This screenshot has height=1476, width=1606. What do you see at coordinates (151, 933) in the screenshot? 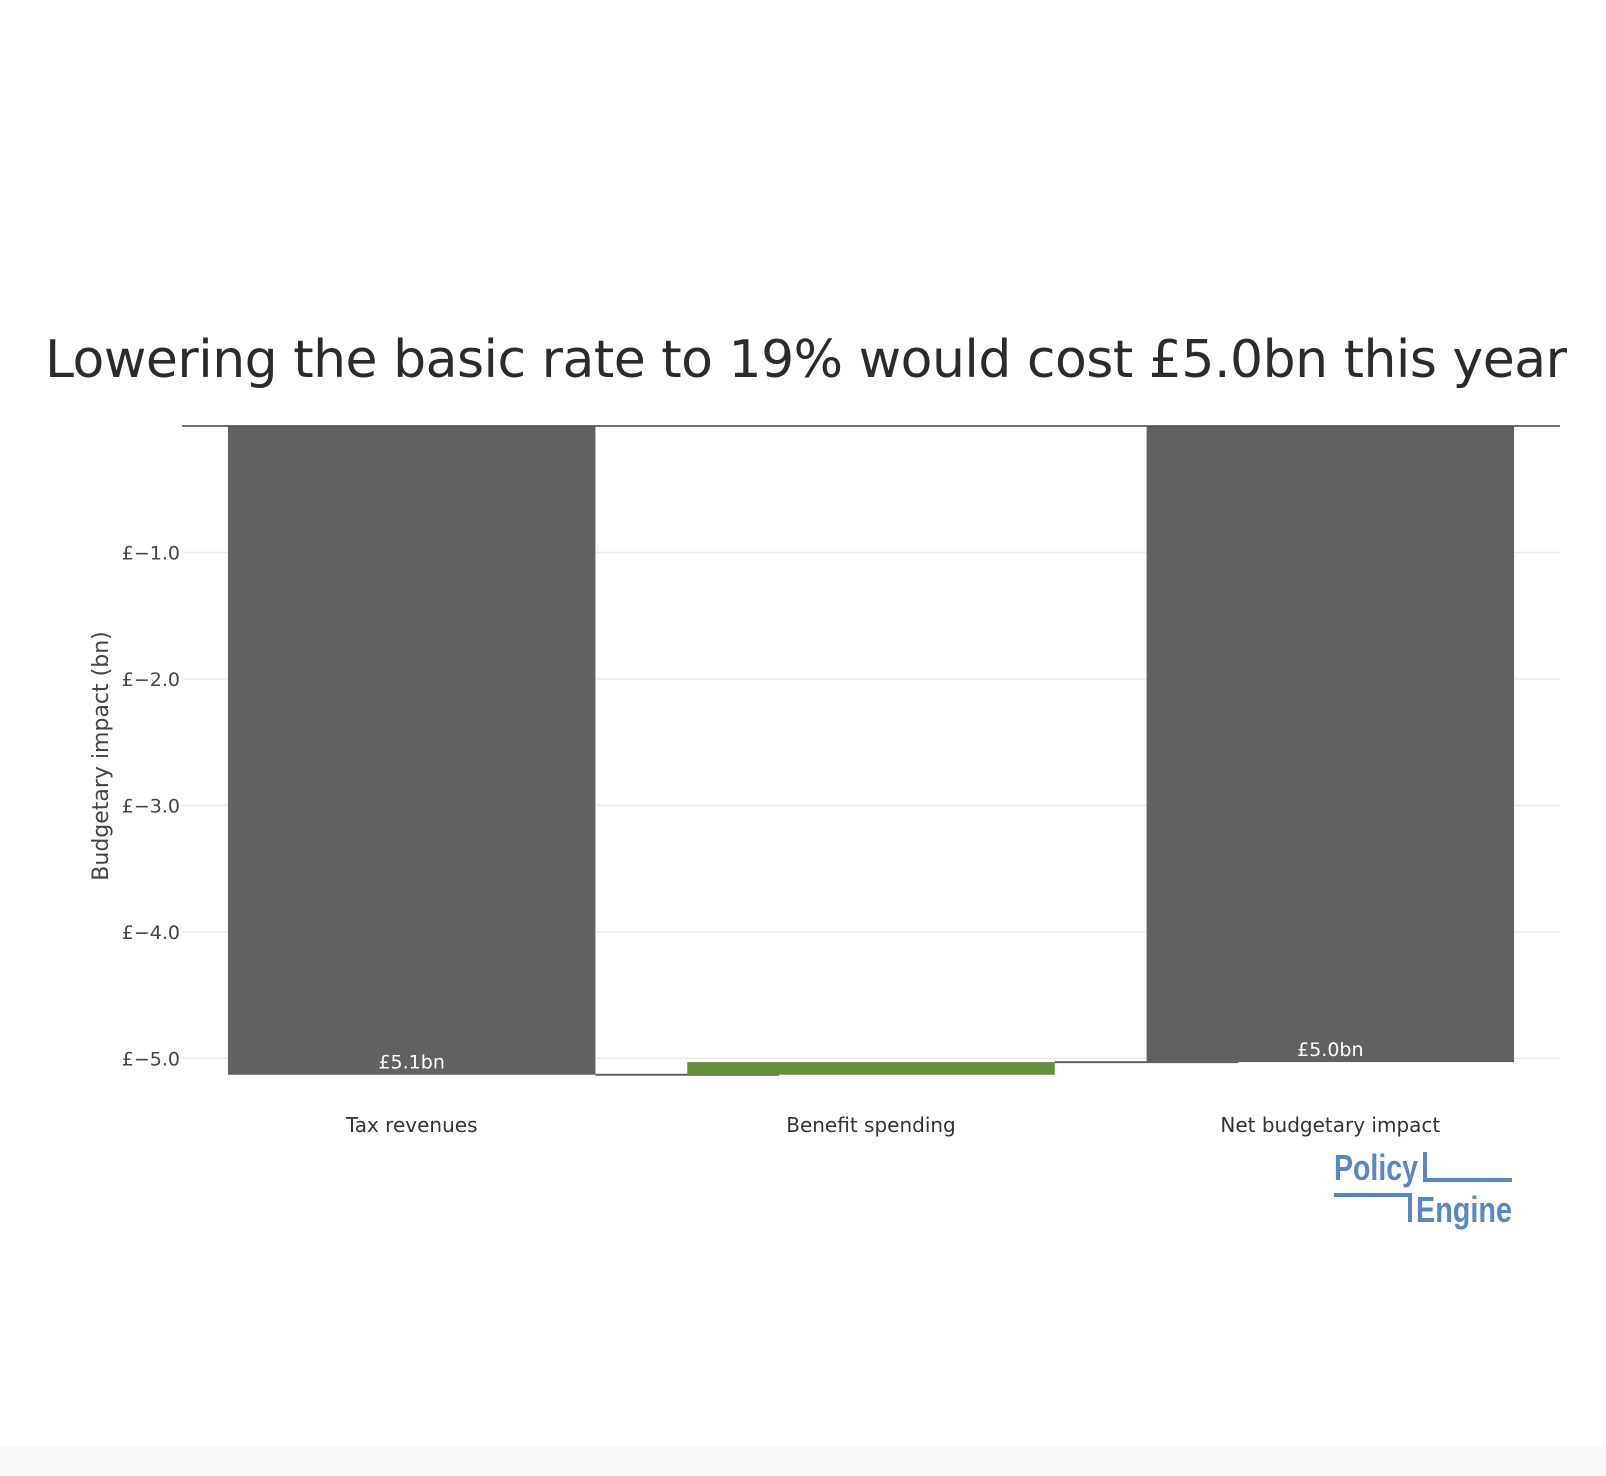
I see `y-tick-label: £−4.0` at bounding box center [151, 933].